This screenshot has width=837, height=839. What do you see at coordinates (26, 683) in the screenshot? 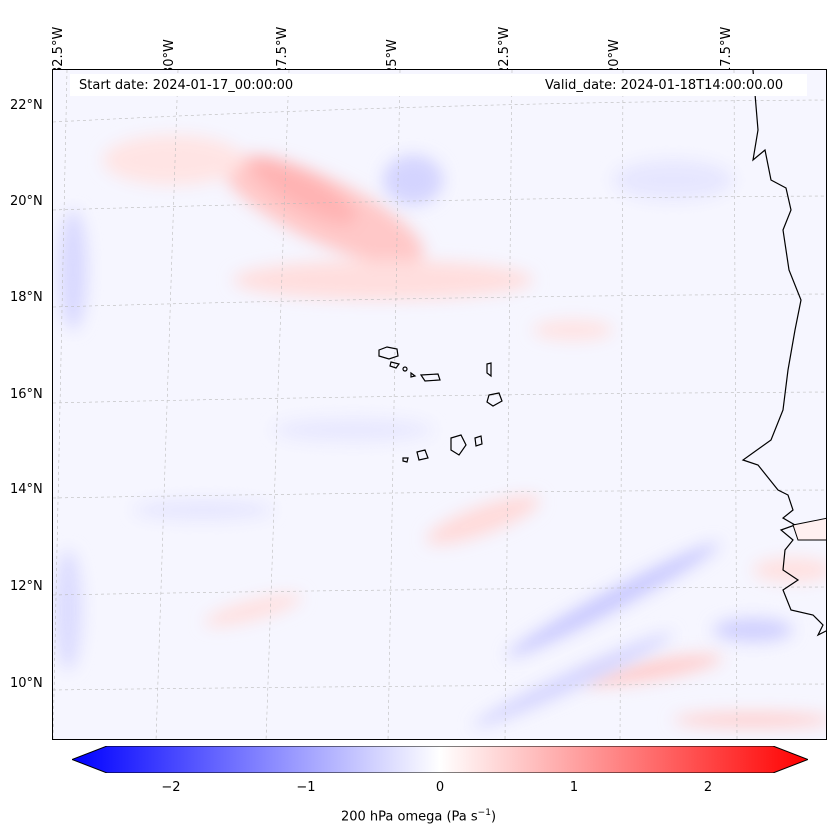
I see `lat-label-10n: 10°N` at bounding box center [26, 683].